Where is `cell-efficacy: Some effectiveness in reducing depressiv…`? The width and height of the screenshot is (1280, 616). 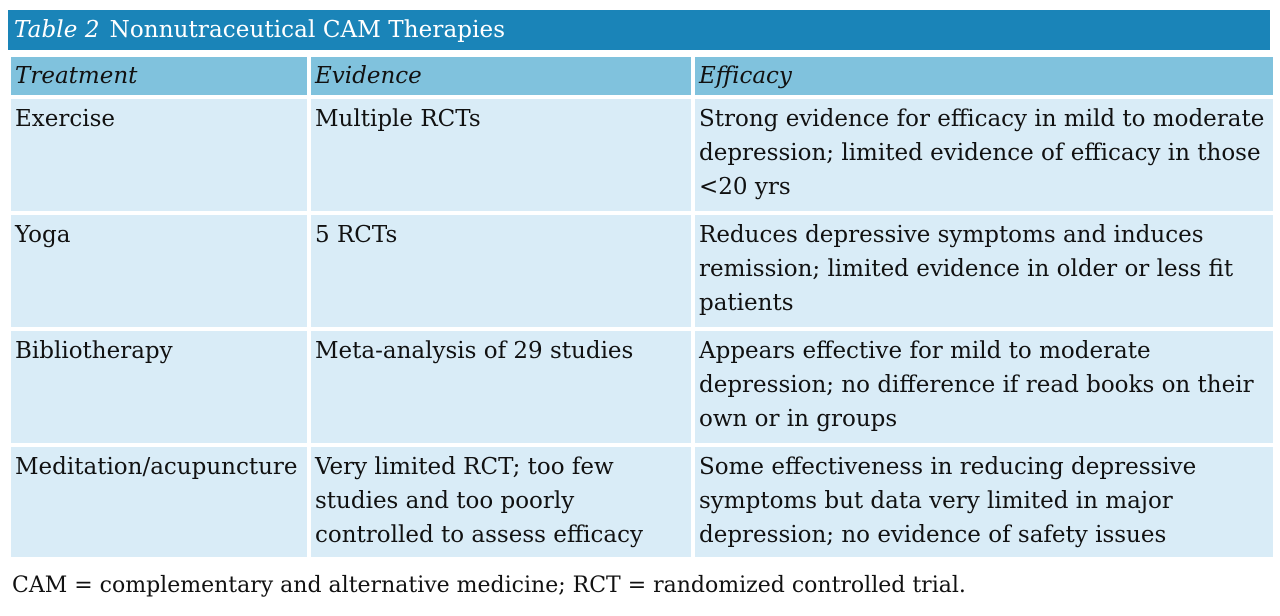 cell-efficacy: Some effectiveness in reducing depressiv… is located at coordinates (984, 502).